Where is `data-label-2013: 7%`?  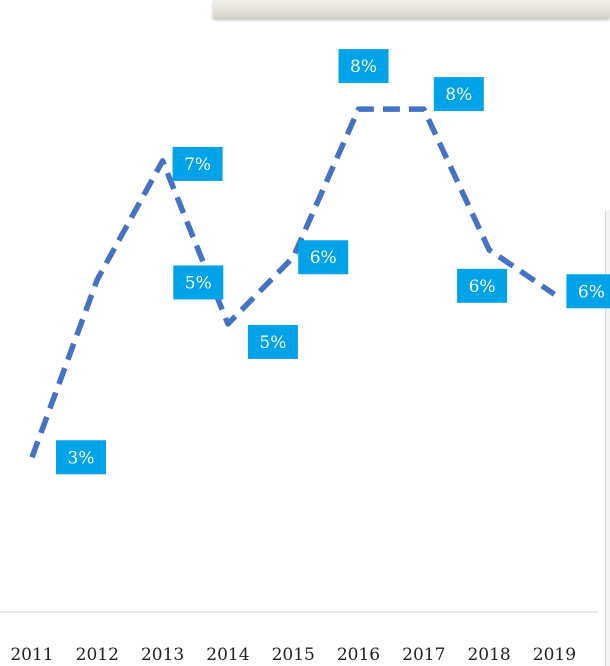
data-label-2013: 7% is located at coordinates (197, 163).